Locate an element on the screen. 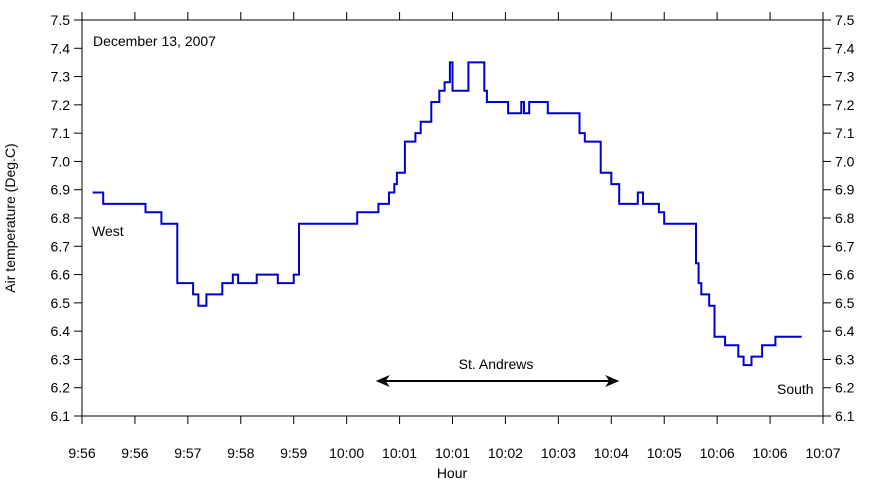 Image resolution: width=880 pixels, height=483 pixels. y-tick-label: 6.7 is located at coordinates (61, 246).